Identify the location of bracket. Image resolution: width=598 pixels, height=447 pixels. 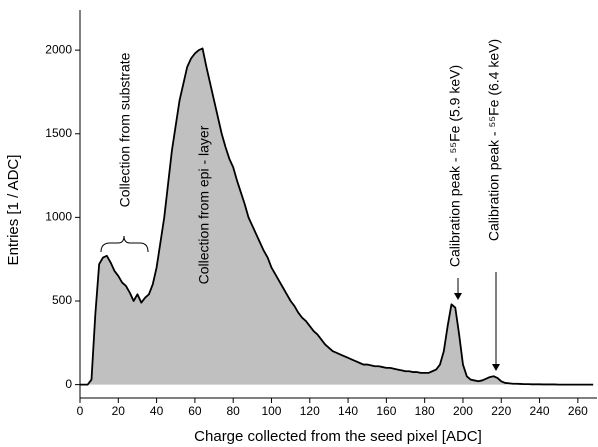
(124, 244).